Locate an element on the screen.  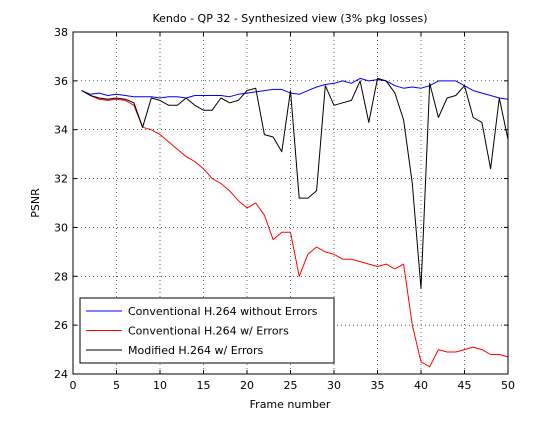
y-axis-label: PSNR is located at coordinates (35, 203).